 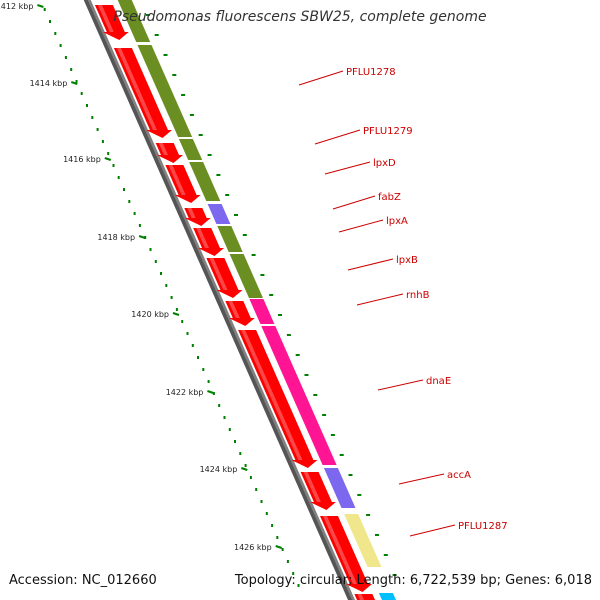 What do you see at coordinates (82, 159) in the screenshot?
I see `tick-label: 1416 kbp` at bounding box center [82, 159].